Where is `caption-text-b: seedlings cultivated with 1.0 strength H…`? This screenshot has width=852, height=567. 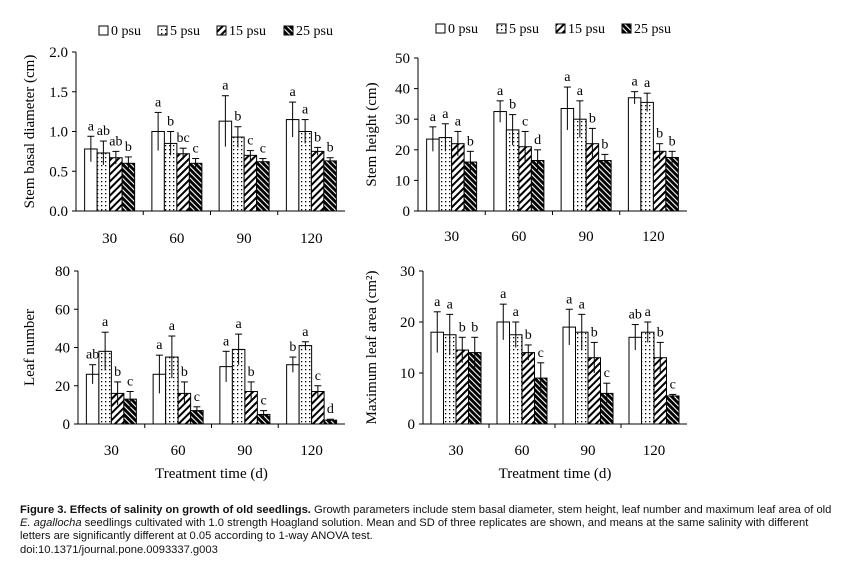 caption-text-b: seedlings cultivated with 1.0 strength H… is located at coordinates (414, 530).